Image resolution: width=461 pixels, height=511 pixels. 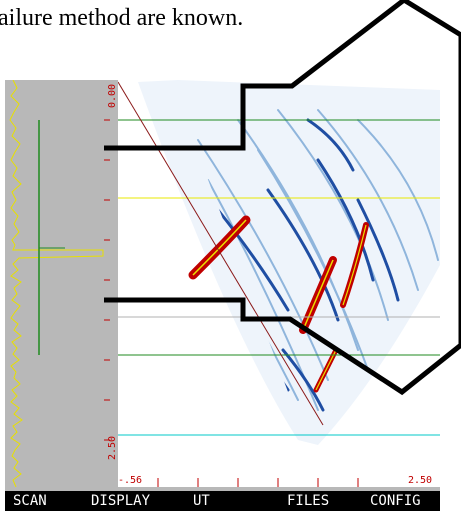 I want to click on x-max-label: 2.50, so click(x=420, y=480).